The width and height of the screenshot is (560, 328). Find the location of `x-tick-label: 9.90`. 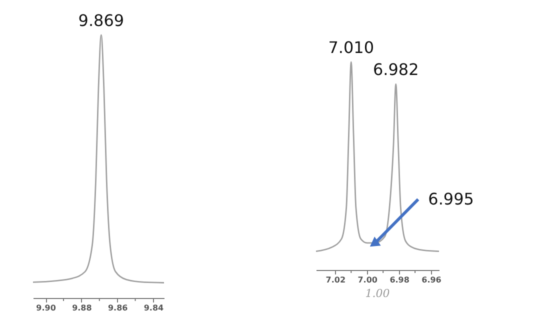

x-tick-label: 9.90 is located at coordinates (46, 308).